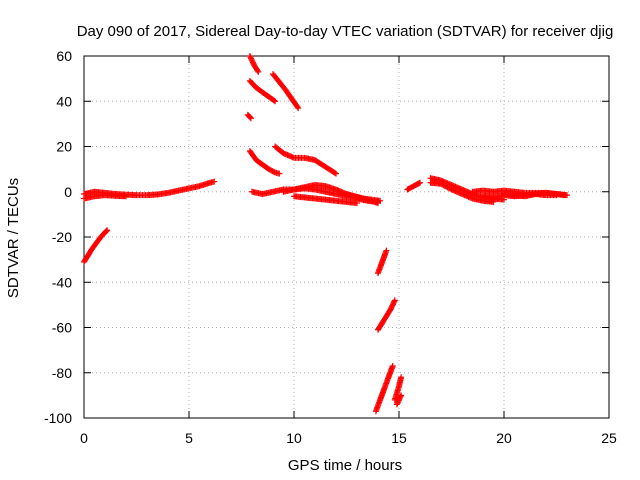 This screenshot has height=480, width=640. I want to click on y-tick-label: -80, so click(62, 373).